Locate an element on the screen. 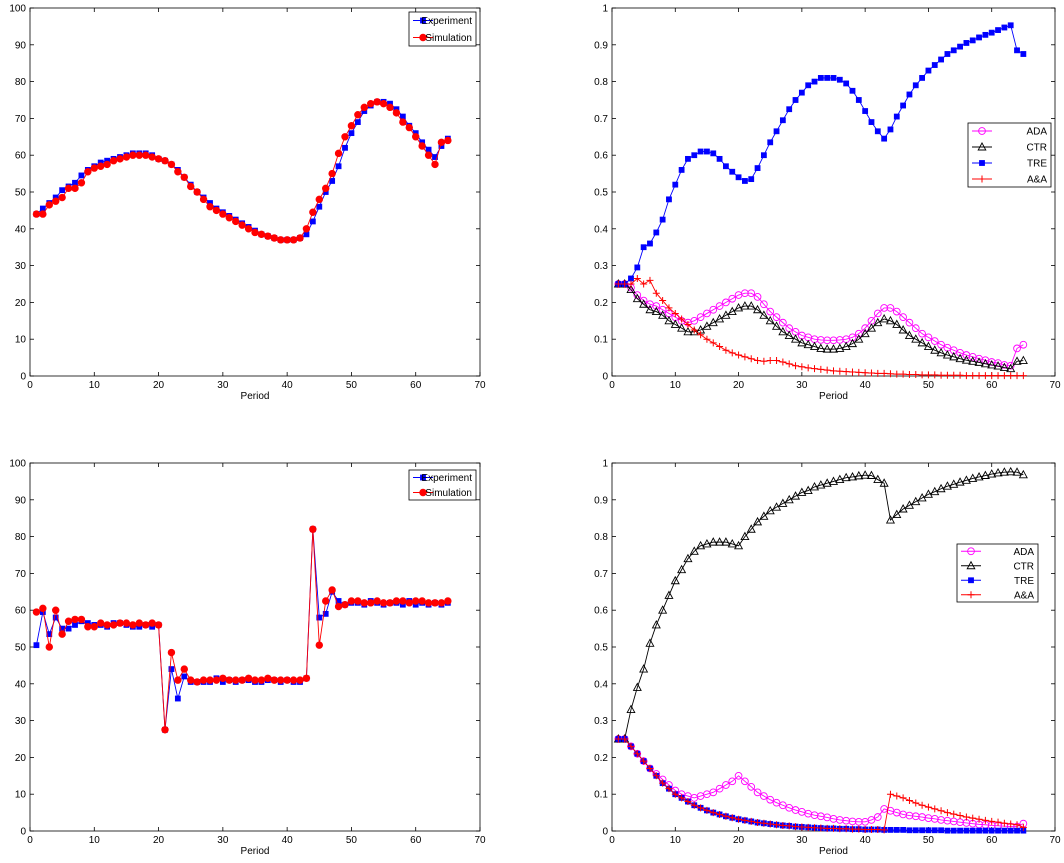  legend-marker is located at coordinates (423, 492).